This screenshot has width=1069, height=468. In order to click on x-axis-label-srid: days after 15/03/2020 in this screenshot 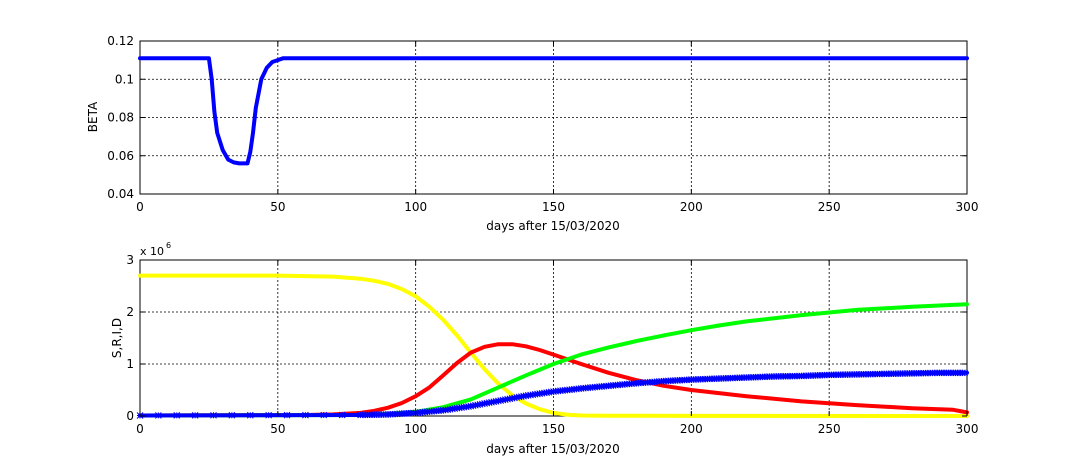, I will do `click(553, 449)`.